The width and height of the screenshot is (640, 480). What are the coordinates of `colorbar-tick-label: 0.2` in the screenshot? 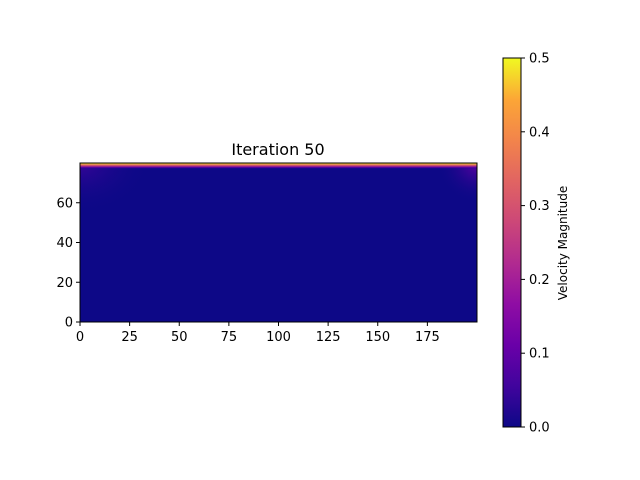 It's located at (539, 280).